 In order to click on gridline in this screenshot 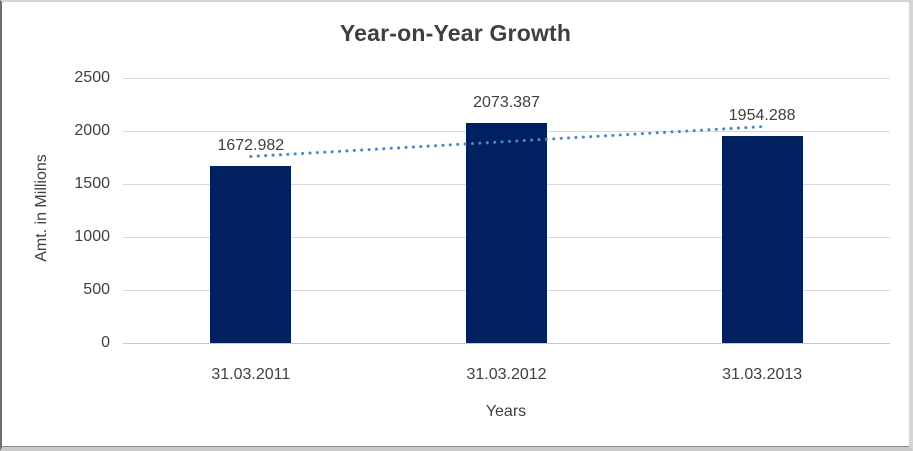, I will do `click(506, 78)`.